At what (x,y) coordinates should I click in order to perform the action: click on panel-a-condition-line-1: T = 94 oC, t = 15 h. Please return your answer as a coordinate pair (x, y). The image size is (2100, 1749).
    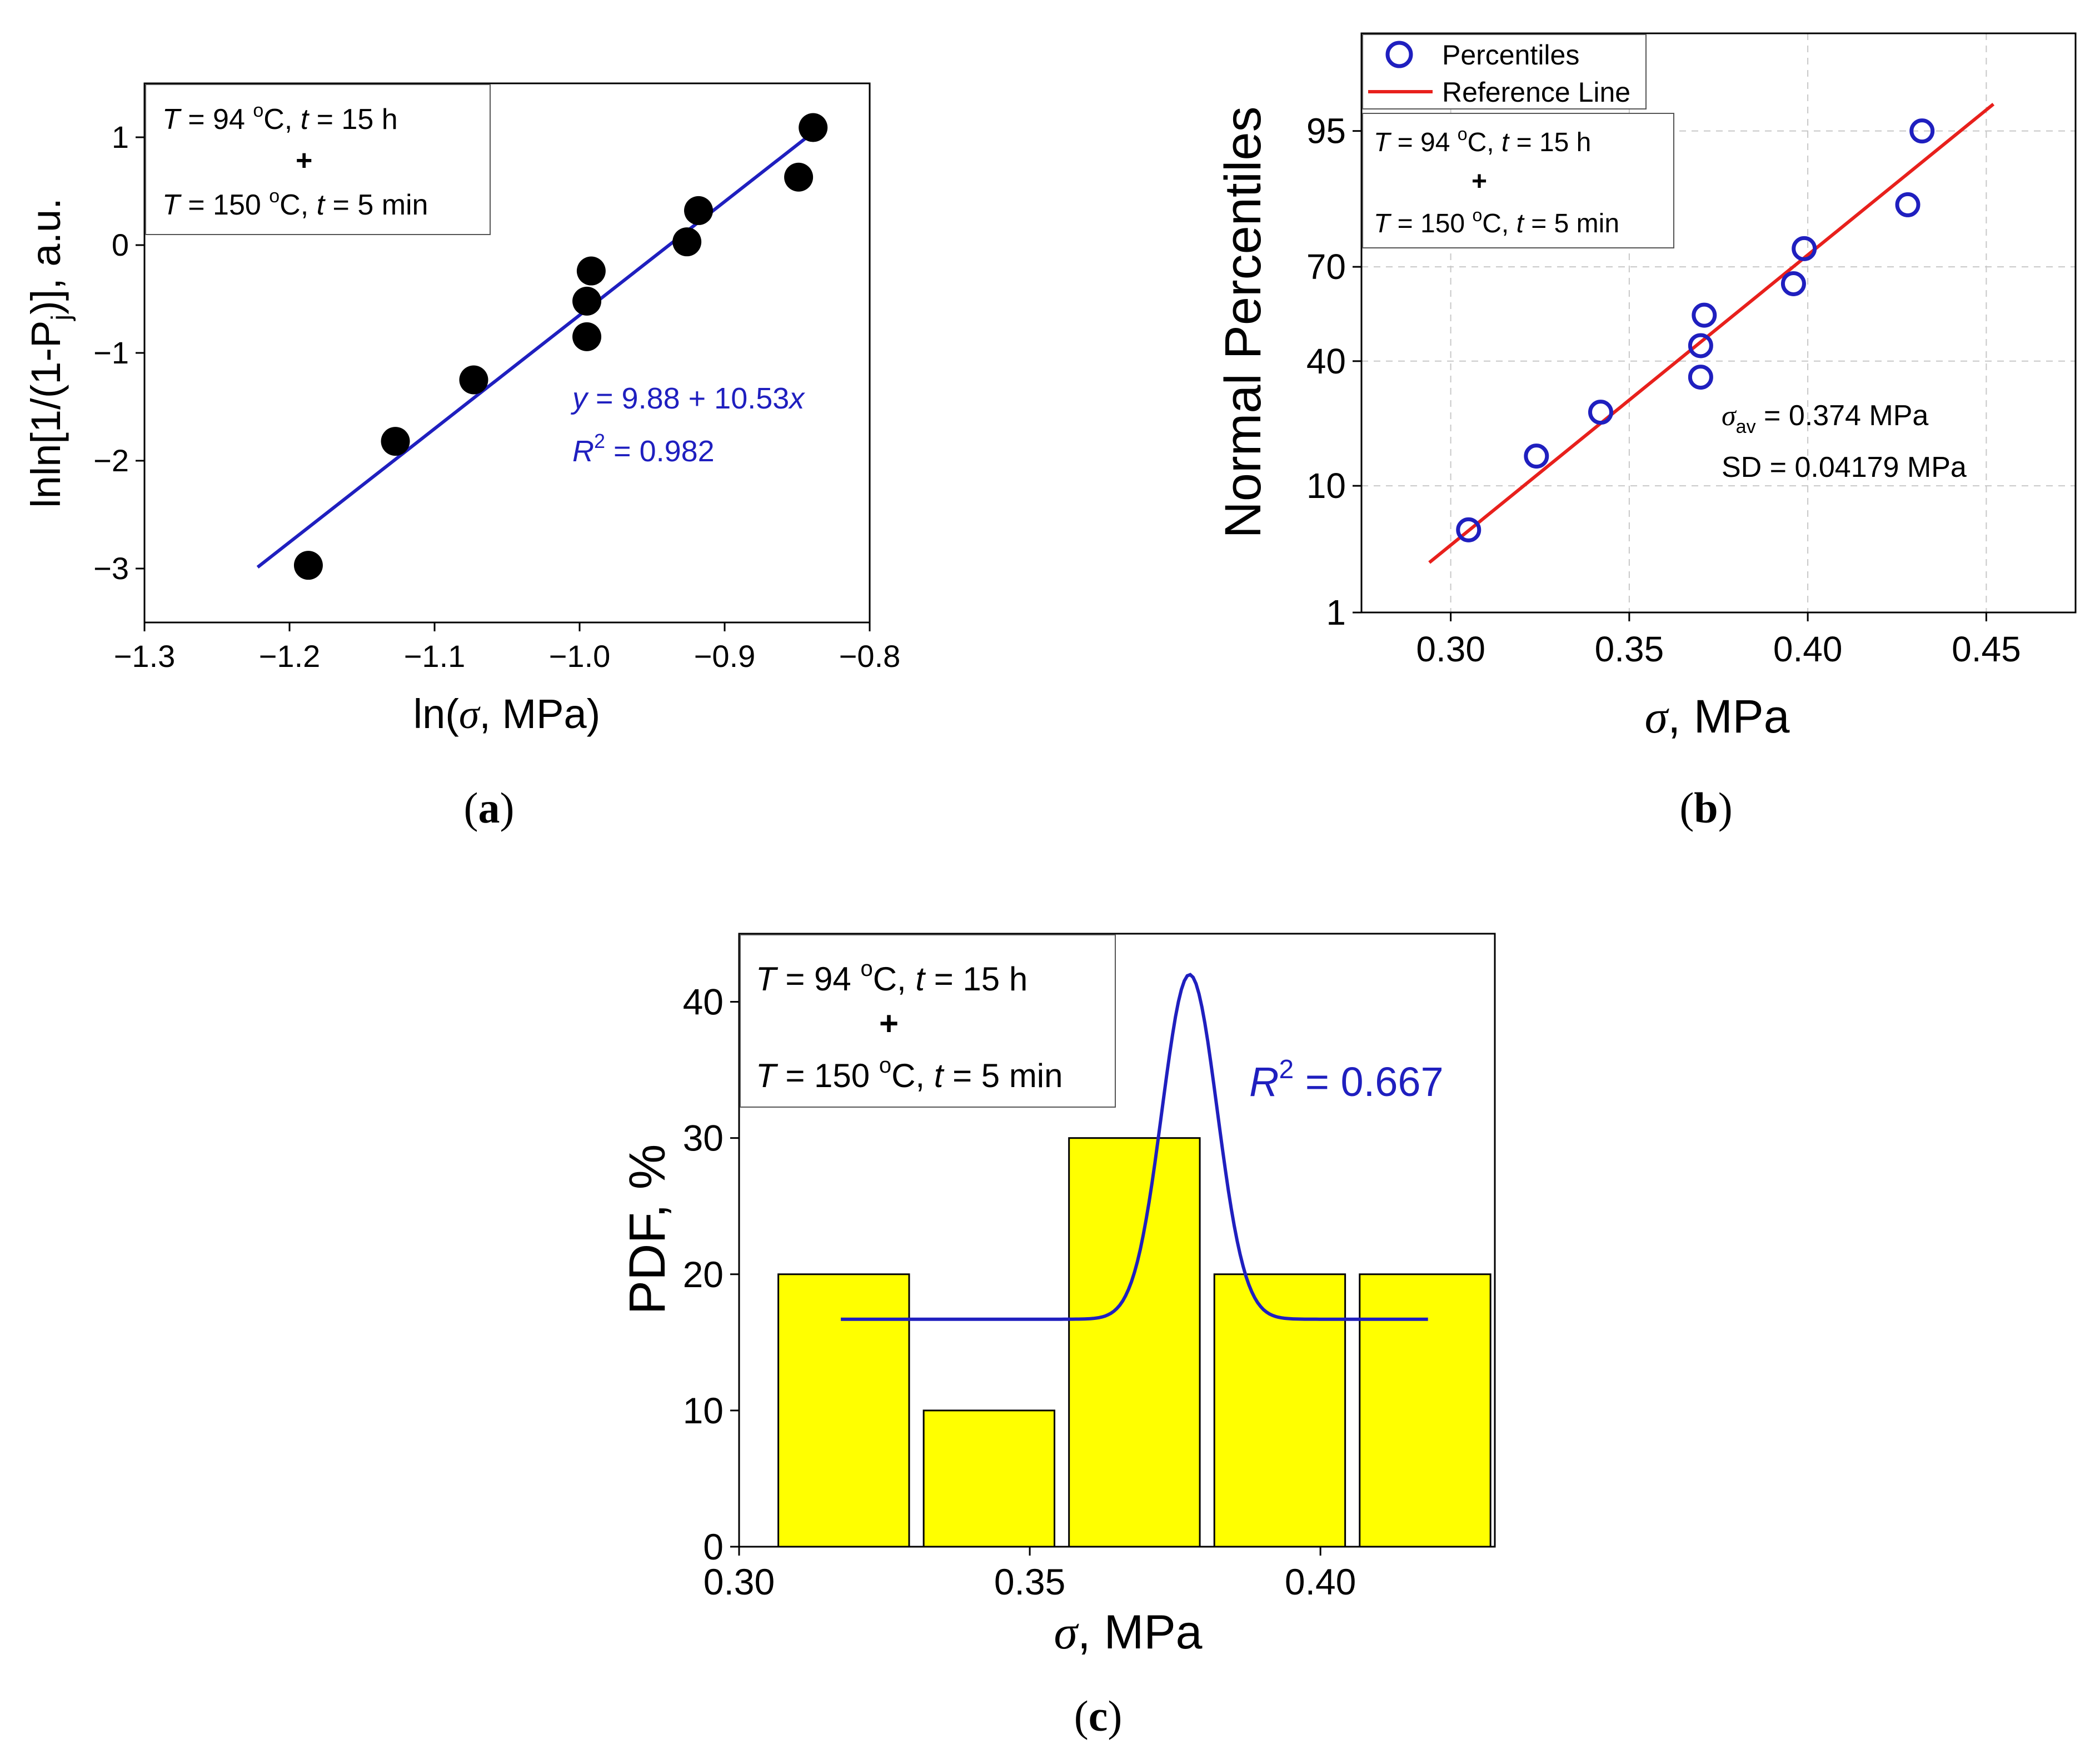
    Looking at the image, I should click on (280, 118).